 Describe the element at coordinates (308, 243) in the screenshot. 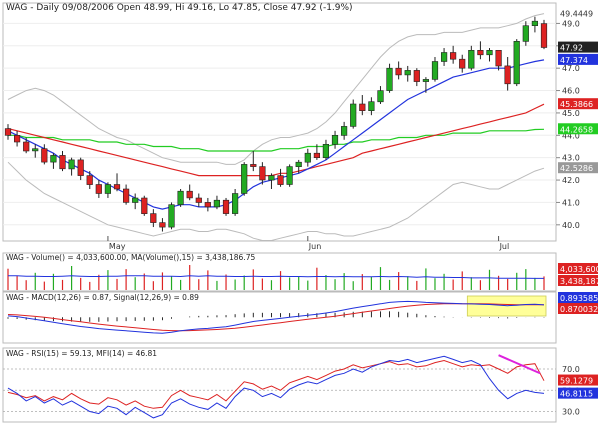

I see `month-axis: MayJunJulAugust` at that location.